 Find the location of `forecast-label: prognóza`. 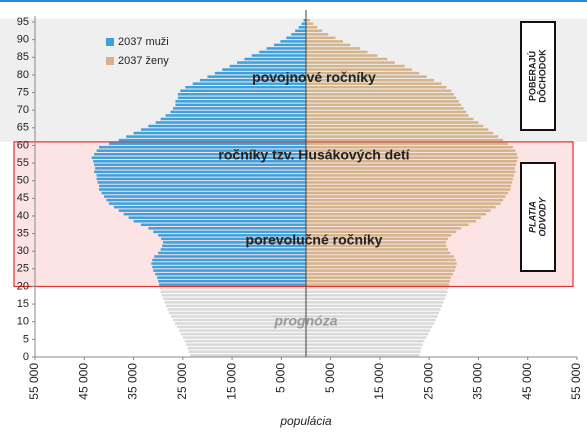

forecast-label: prognóza is located at coordinates (306, 320).